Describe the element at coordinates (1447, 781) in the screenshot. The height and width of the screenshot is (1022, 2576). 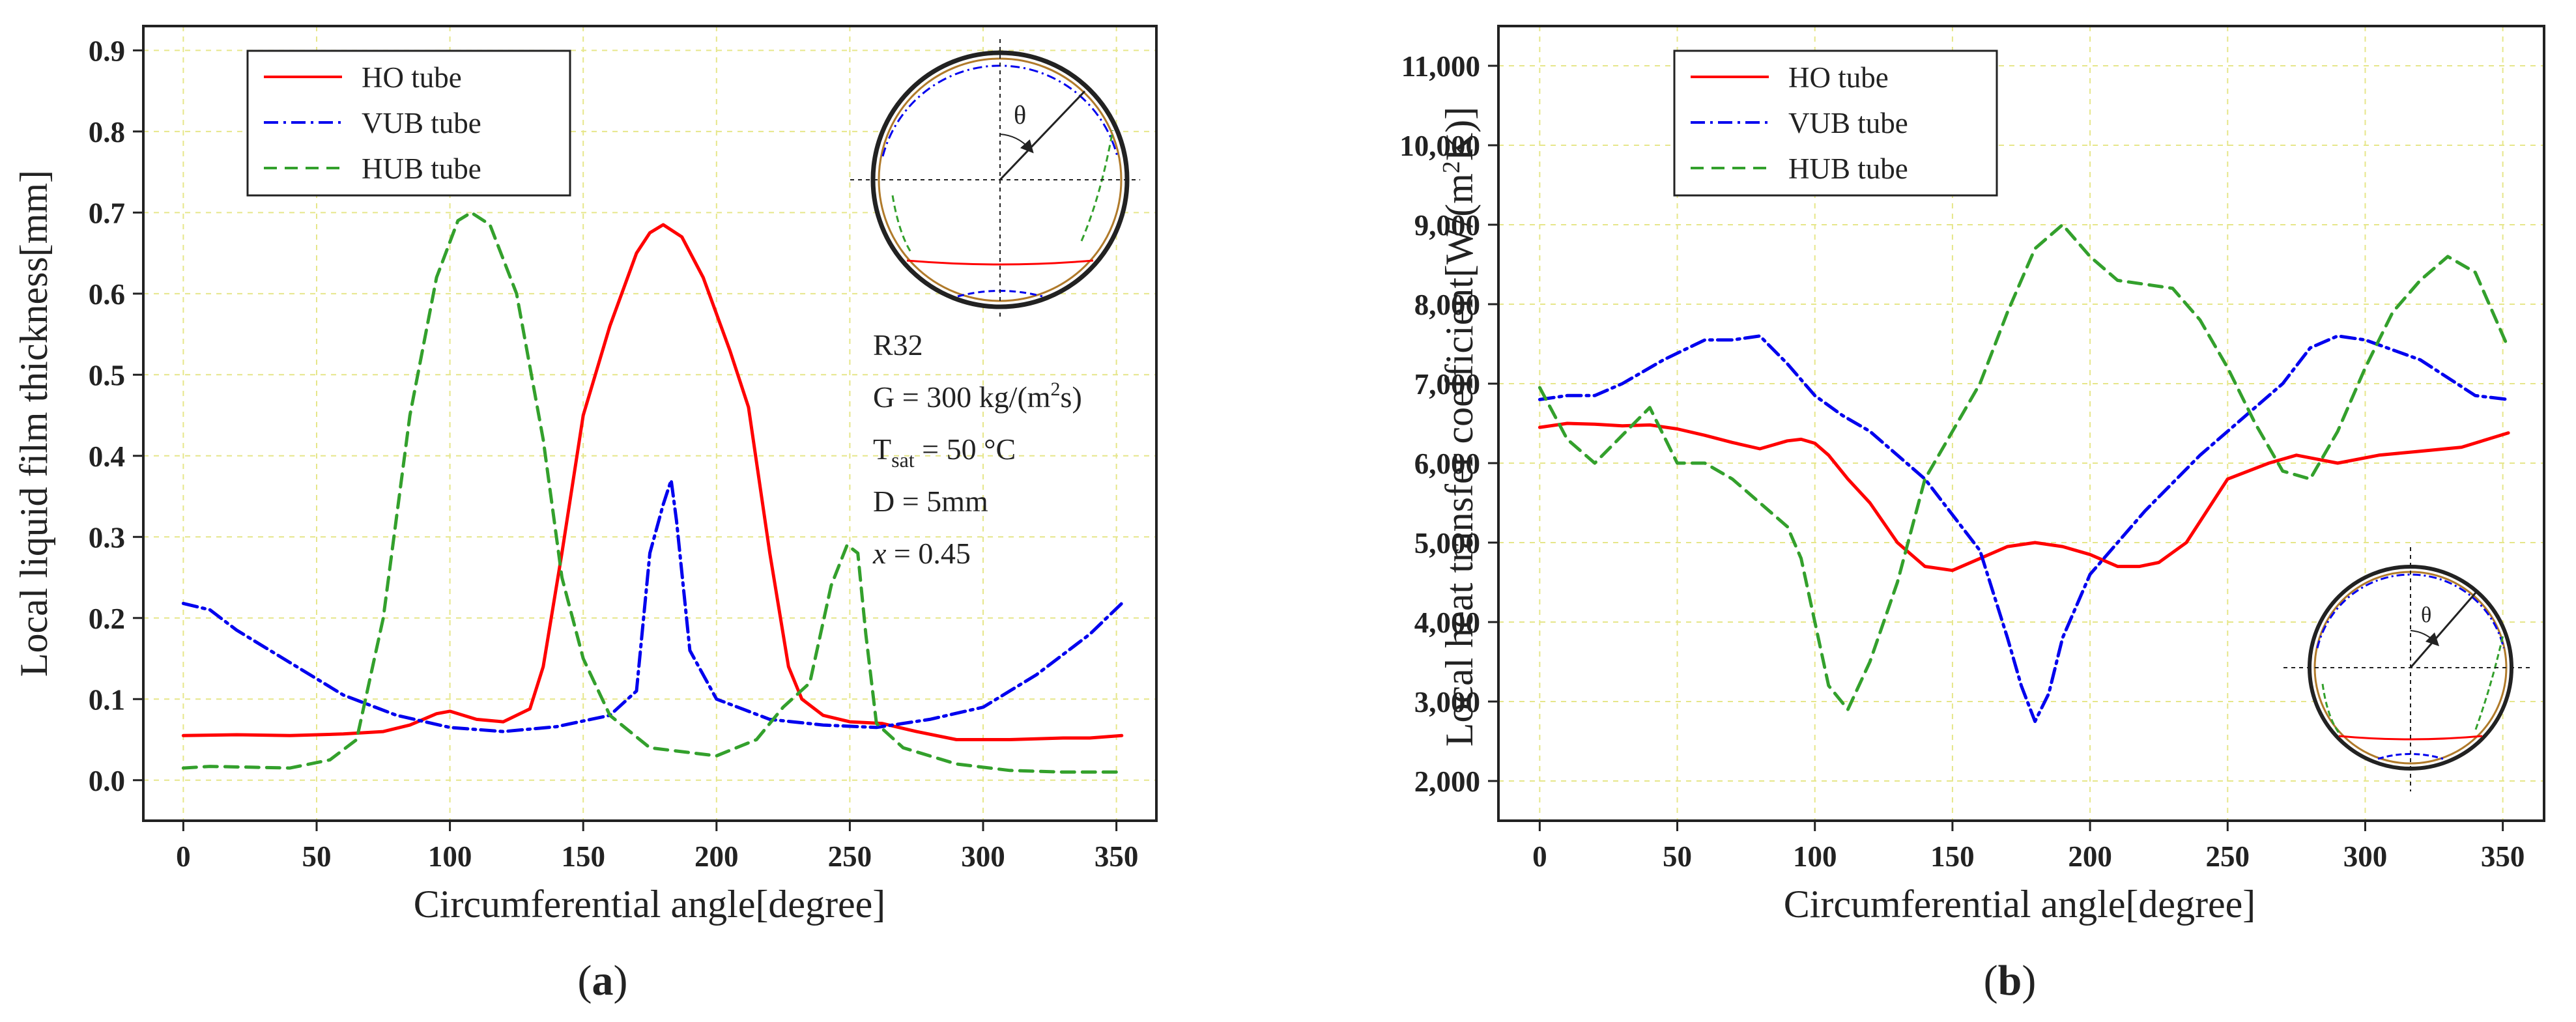
I see `panel-b-y-tick-label: 2,000` at that location.